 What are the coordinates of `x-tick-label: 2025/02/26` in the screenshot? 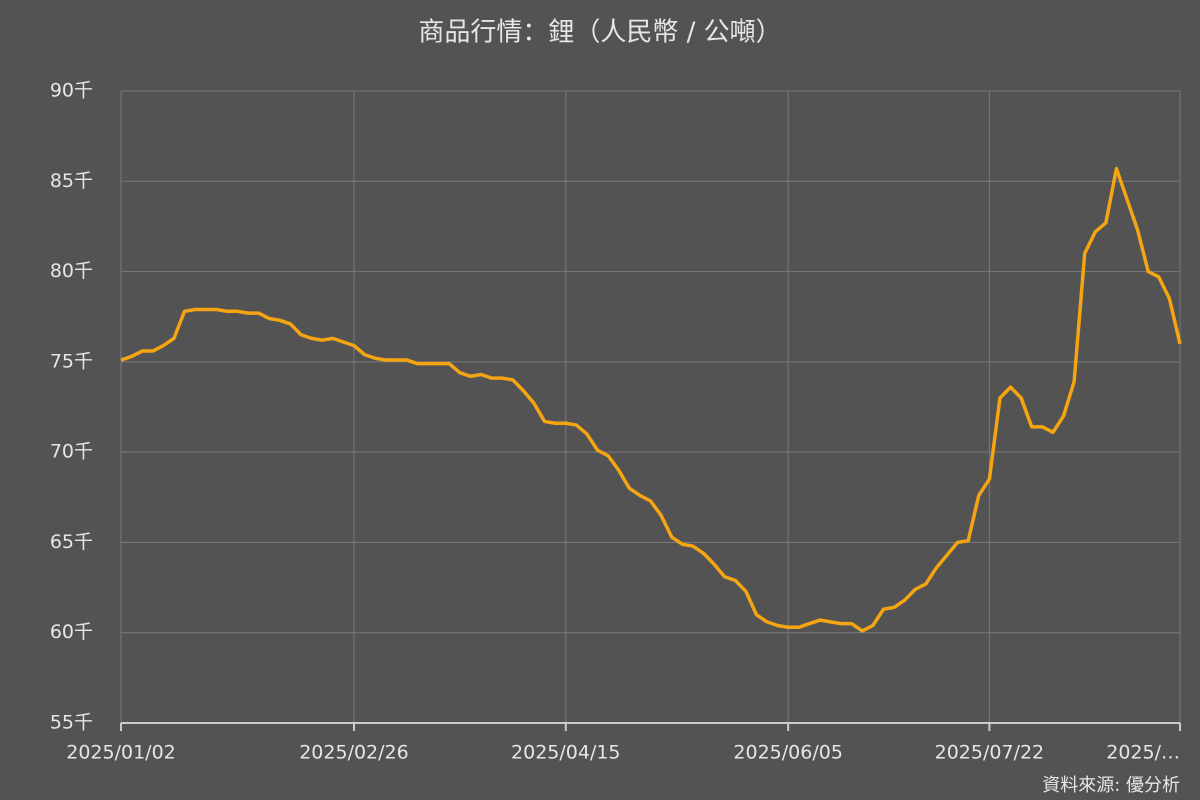 It's located at (354, 753).